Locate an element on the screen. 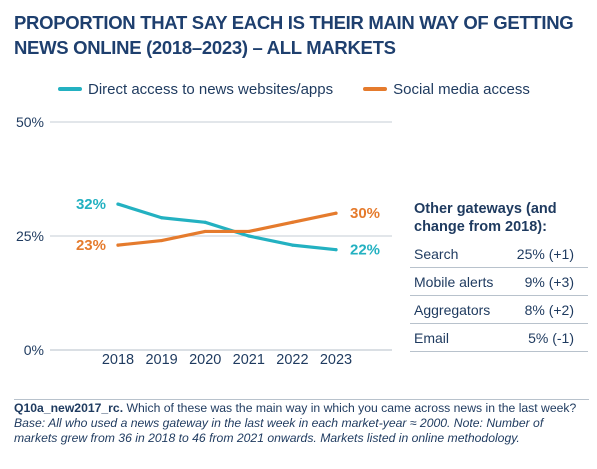 This screenshot has width=597, height=469. series-line-social is located at coordinates (227, 229).